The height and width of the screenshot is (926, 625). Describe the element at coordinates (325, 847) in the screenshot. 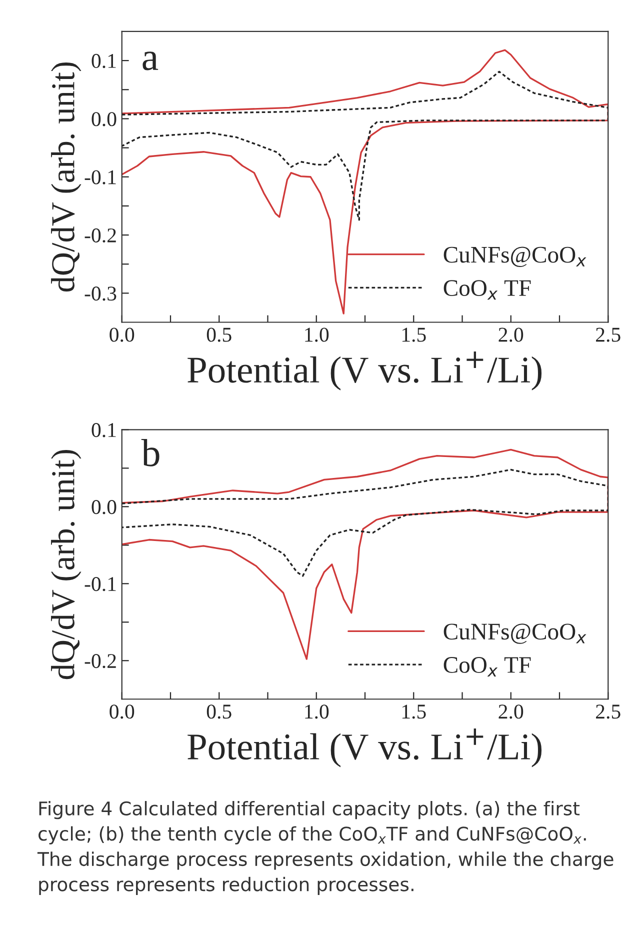

I see `caption: Figure 4 Calculated differential capacity plots. (a) the first cycle; (b) the tenth cycle of the CoO$_{x}$TF and CuNFs@CoO$_{x}$. The discharge process represents oxidation, while the charge process represents reduction processes.` at that location.